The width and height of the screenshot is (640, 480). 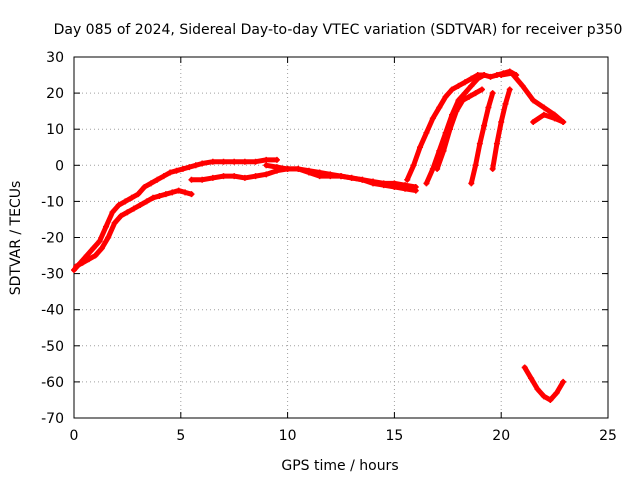 I want to click on x-tick-label: 5, so click(x=180, y=436).